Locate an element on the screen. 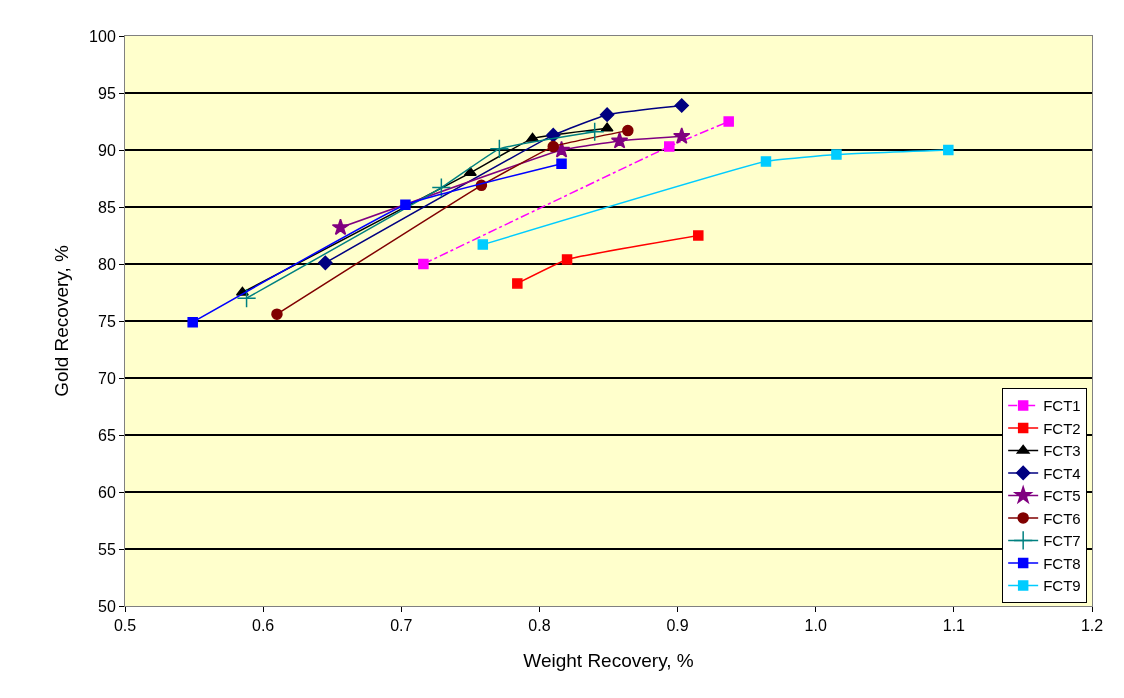 The image size is (1124, 698). y-tick-label: 50 is located at coordinates (107, 606).